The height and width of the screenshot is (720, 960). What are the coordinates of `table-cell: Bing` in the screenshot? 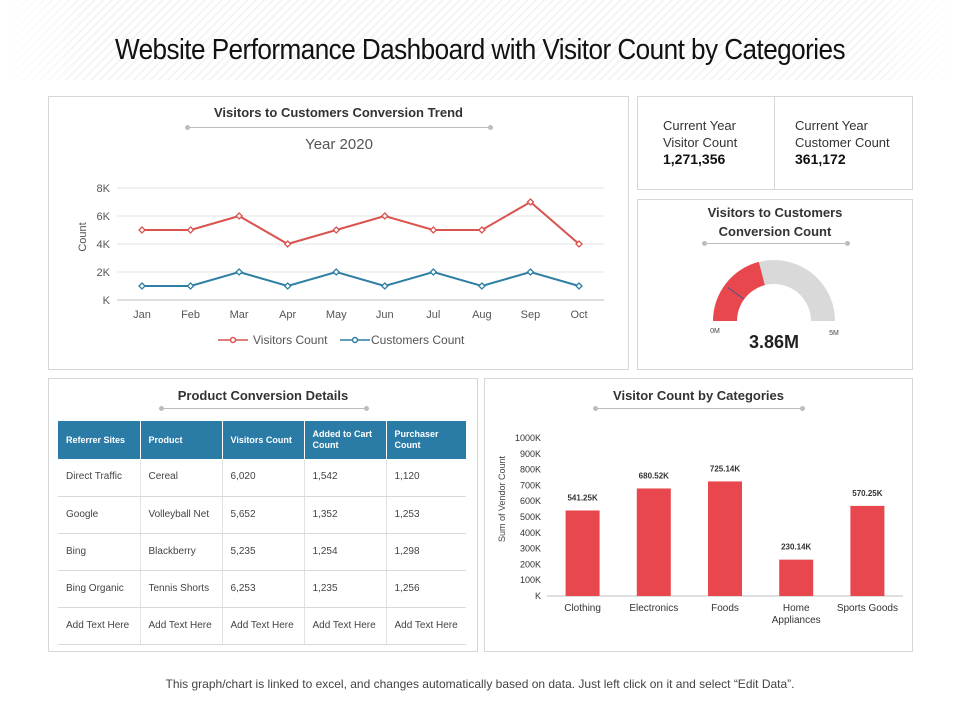 It's located at (99, 552).